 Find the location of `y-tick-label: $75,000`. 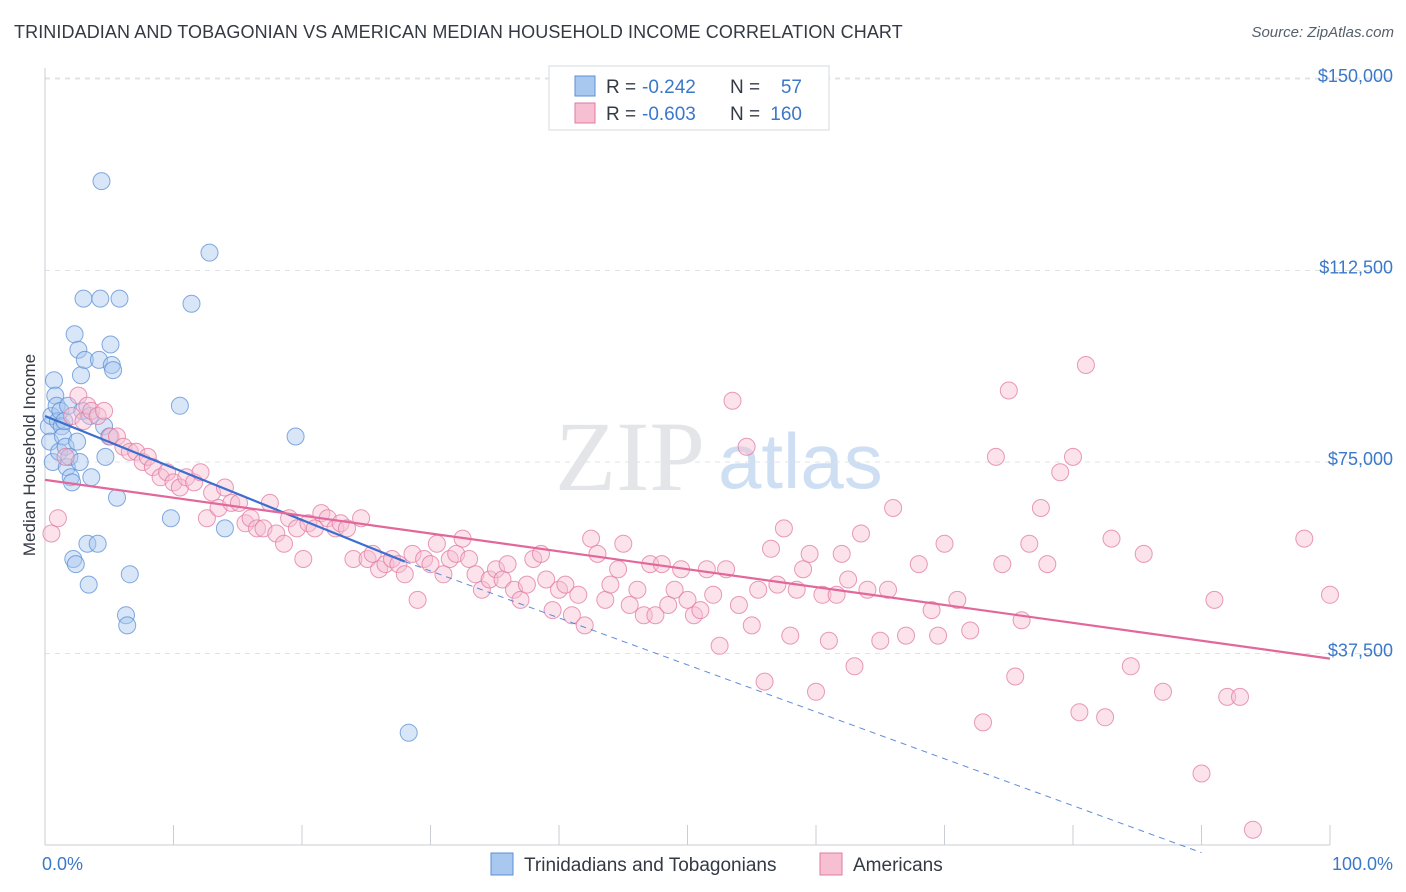

y-tick-label: $75,000 is located at coordinates (1360, 459).